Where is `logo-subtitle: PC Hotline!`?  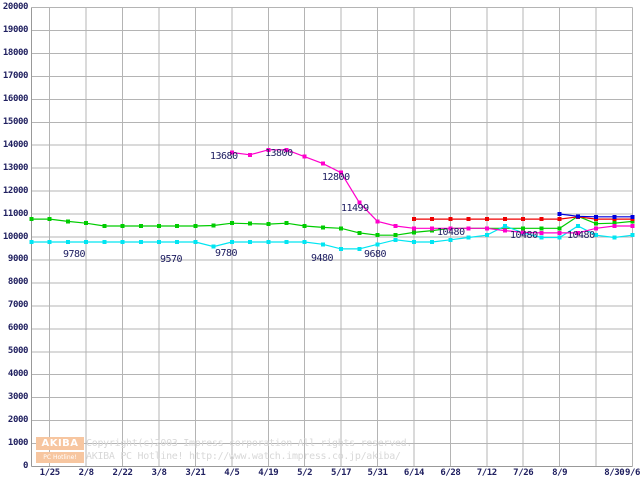 logo-subtitle: PC Hotline! is located at coordinates (60, 457).